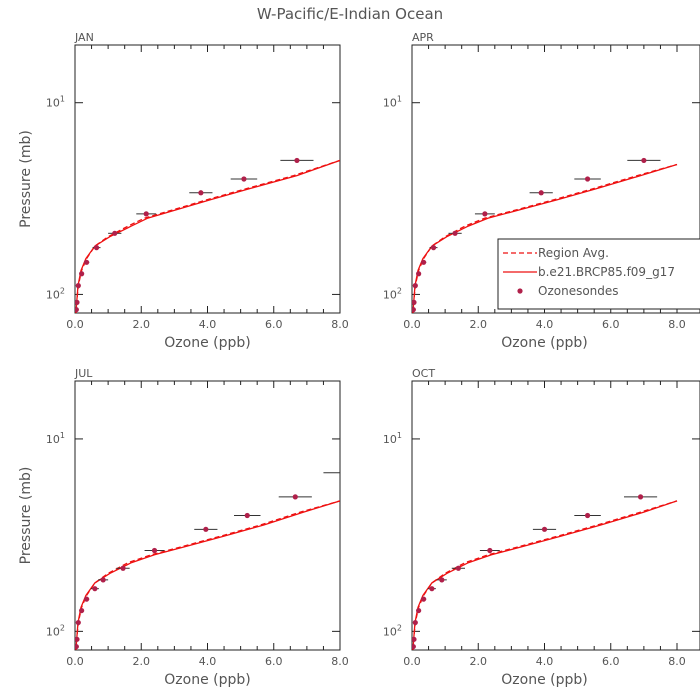  What do you see at coordinates (520, 291) in the screenshot?
I see `legend-swatch-point` at bounding box center [520, 291].